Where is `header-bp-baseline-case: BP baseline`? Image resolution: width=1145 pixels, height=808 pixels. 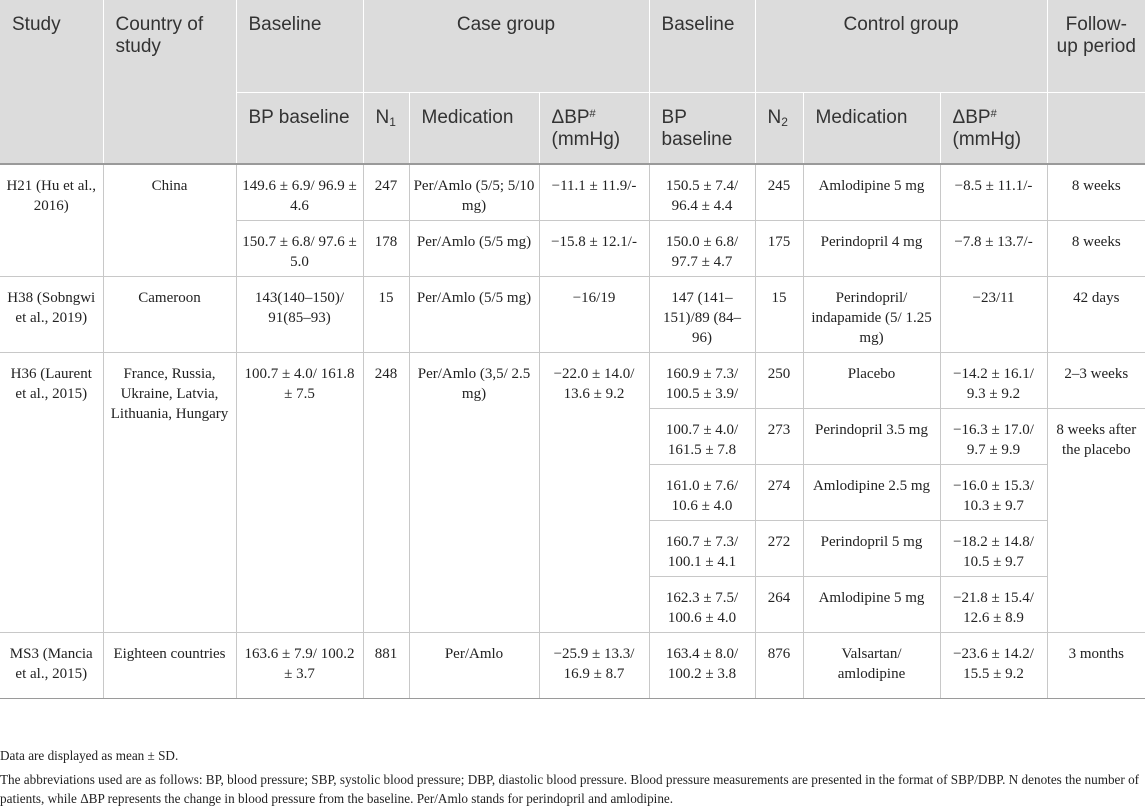
header-bp-baseline-case: BP baseline is located at coordinates (300, 128).